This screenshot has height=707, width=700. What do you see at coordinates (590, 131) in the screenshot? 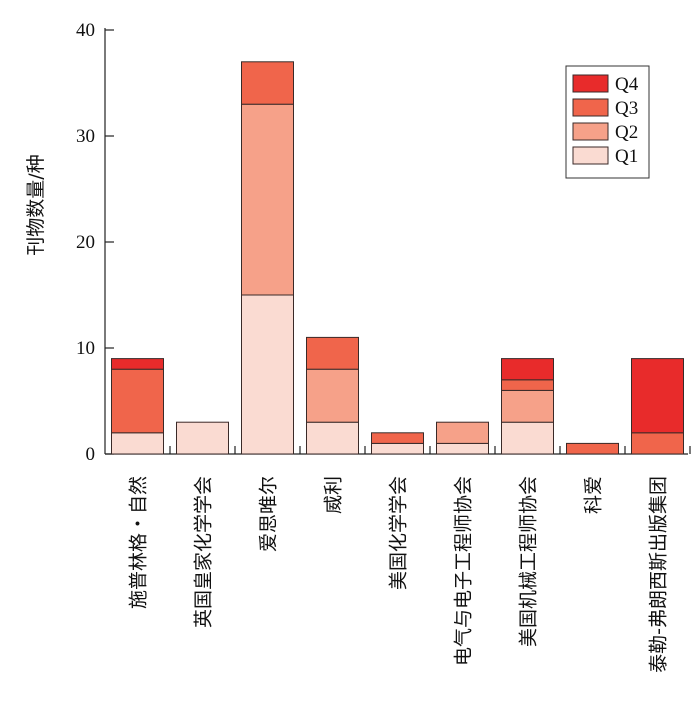
I see `legend-swatch-q2` at bounding box center [590, 131].